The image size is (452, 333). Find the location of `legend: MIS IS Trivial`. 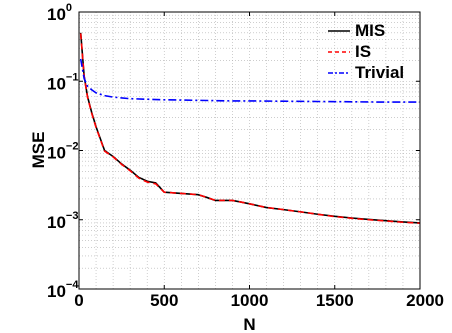

legend: MIS IS Trivial is located at coordinates (366, 51).